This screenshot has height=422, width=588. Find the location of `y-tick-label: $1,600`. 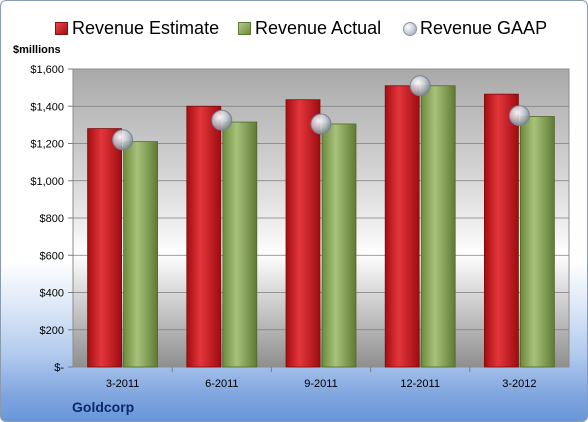

y-tick-label: $1,600 is located at coordinates (47, 70).